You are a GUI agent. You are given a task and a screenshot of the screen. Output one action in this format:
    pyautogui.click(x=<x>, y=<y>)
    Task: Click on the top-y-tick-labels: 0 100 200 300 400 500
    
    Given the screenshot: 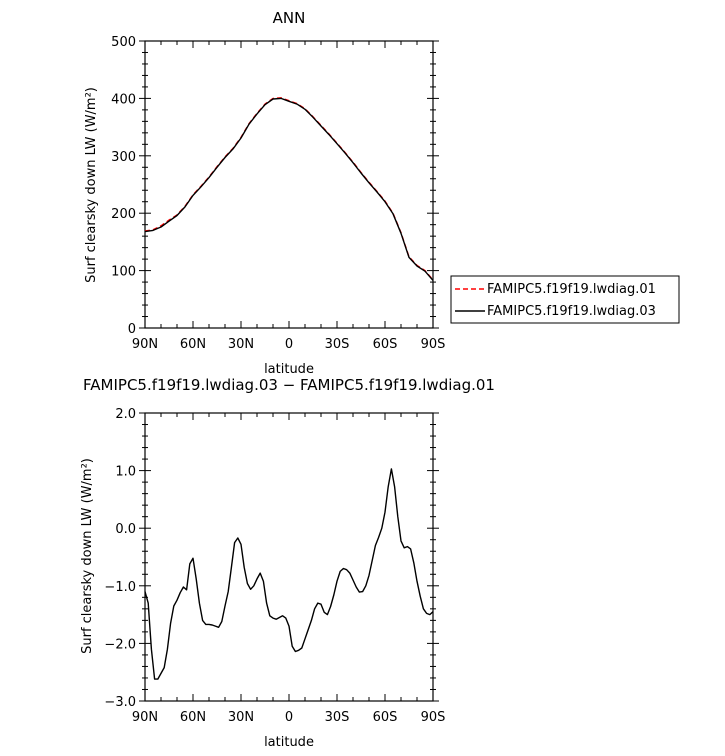 What is the action you would take?
    pyautogui.click(x=123, y=186)
    